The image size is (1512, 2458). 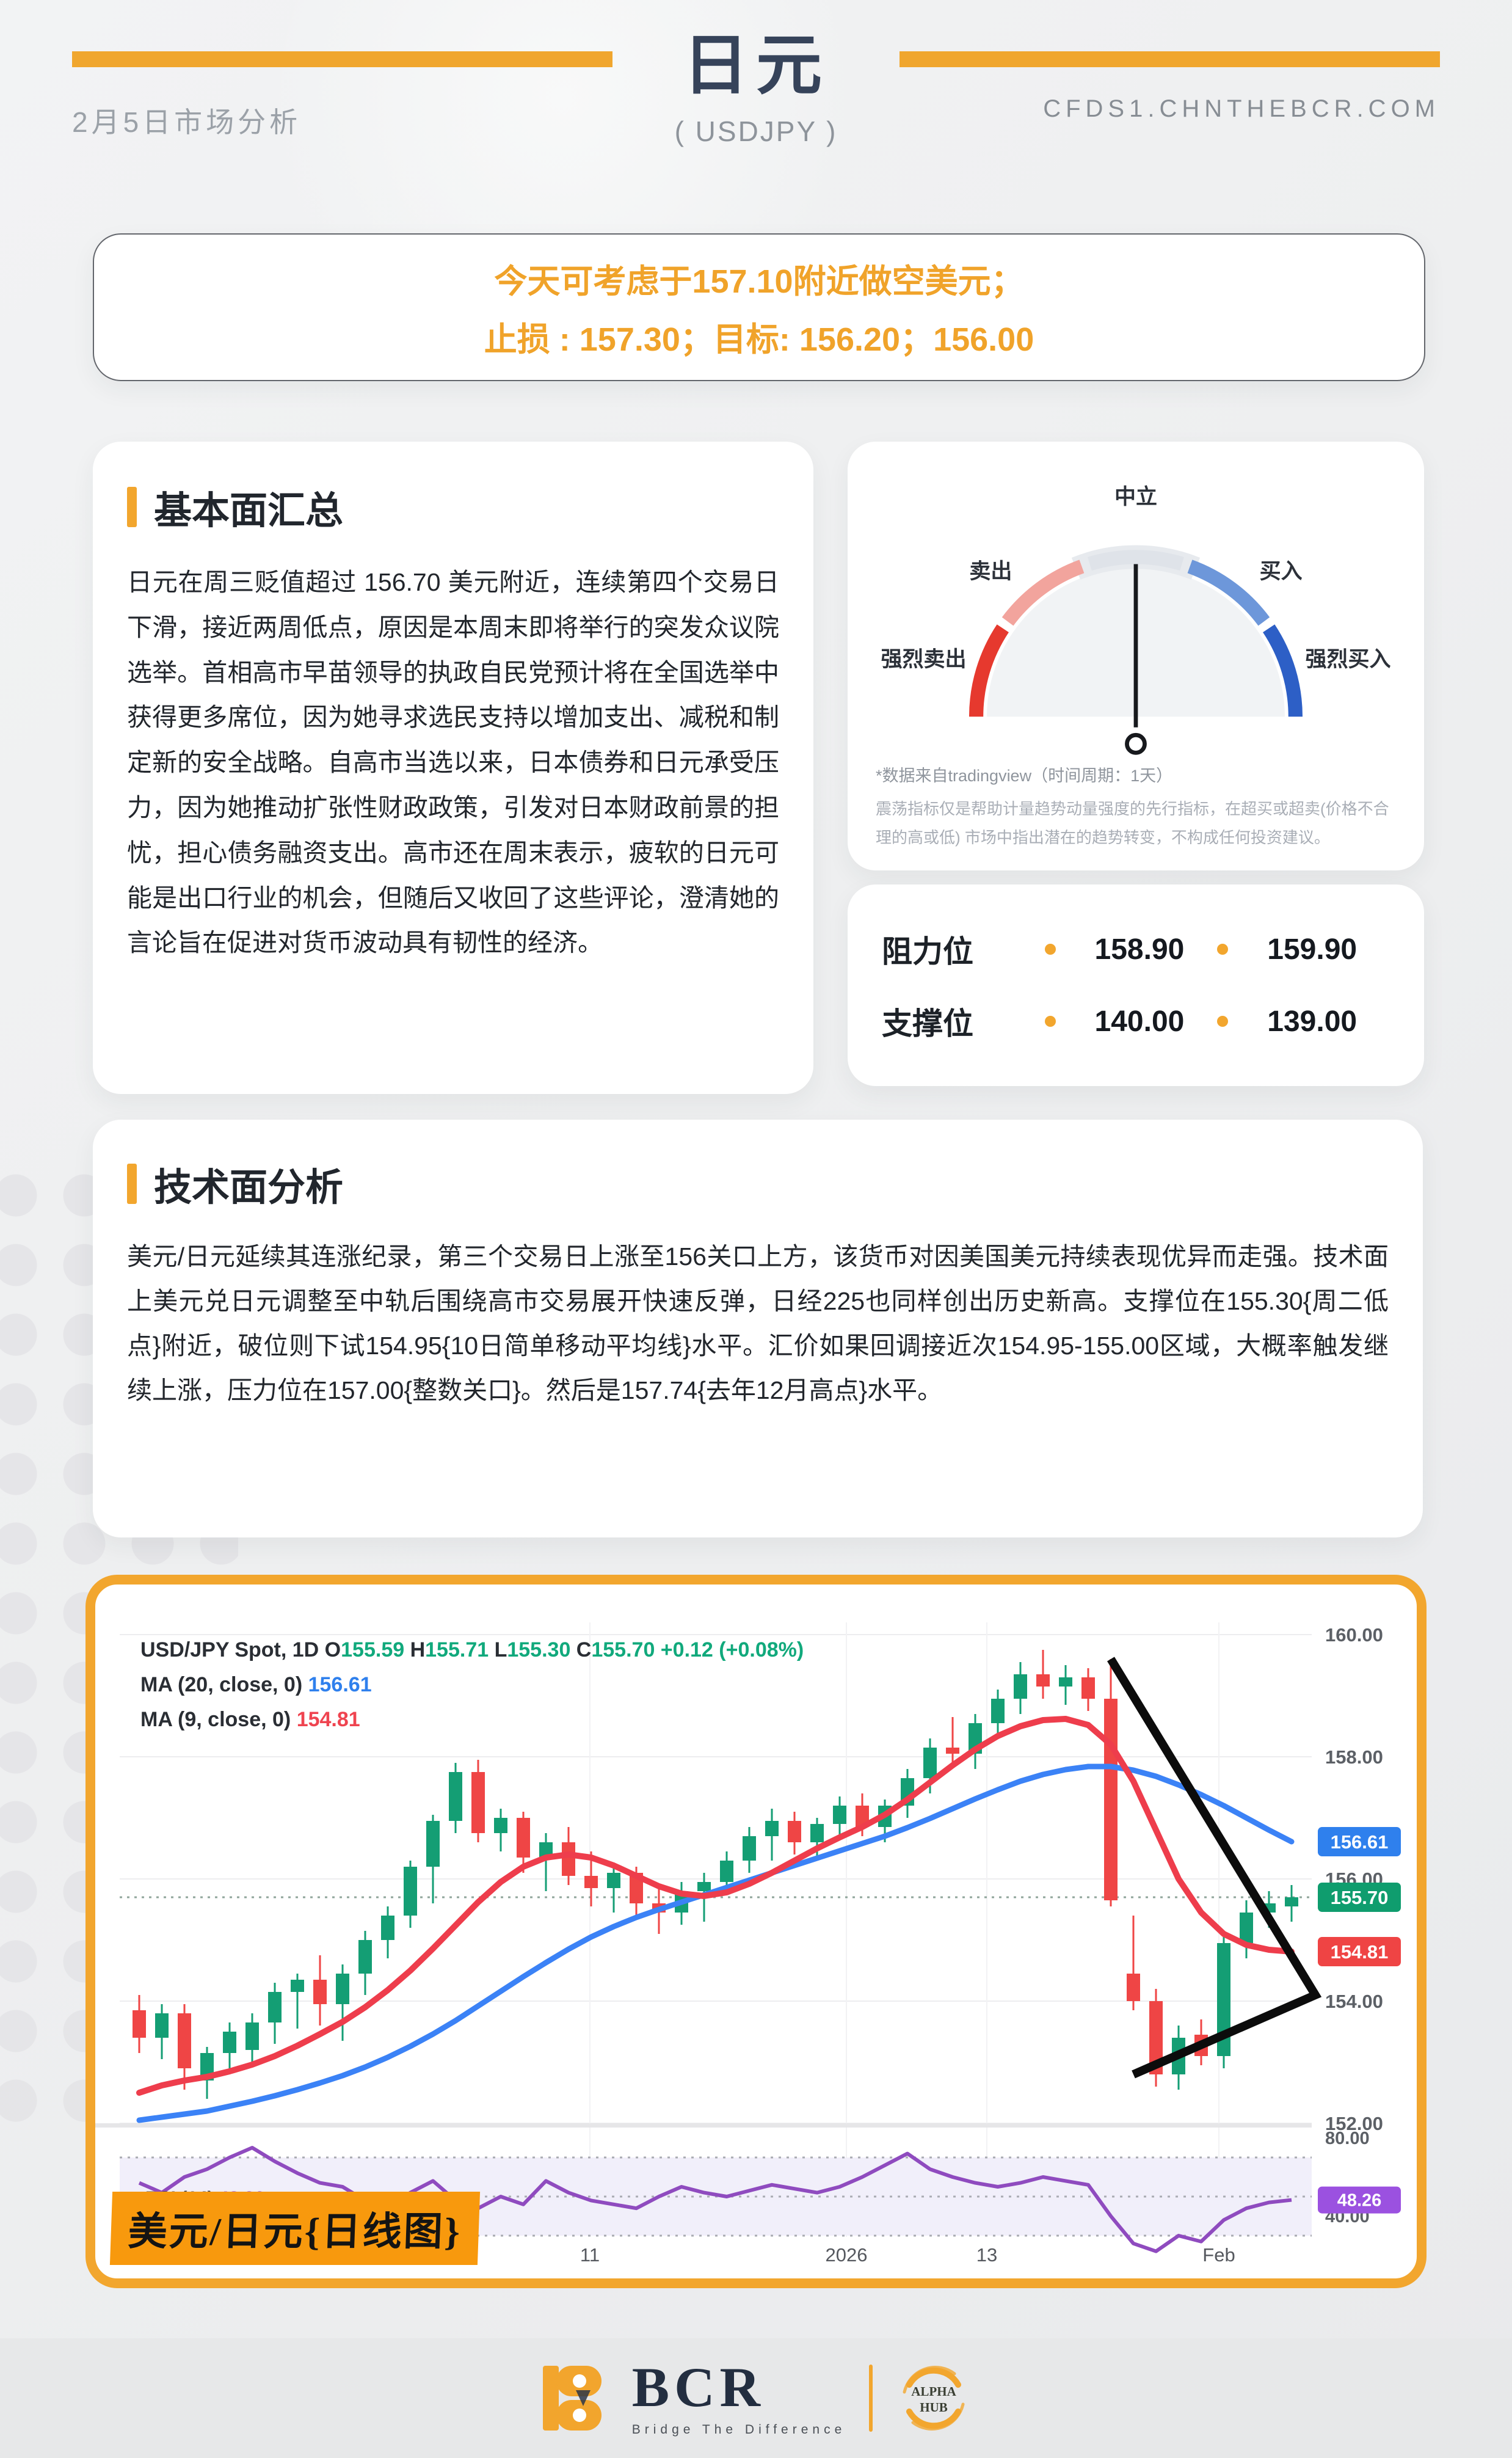 What do you see at coordinates (935, 2391) in the screenshot?
I see `svg-text: ALPHA` at bounding box center [935, 2391].